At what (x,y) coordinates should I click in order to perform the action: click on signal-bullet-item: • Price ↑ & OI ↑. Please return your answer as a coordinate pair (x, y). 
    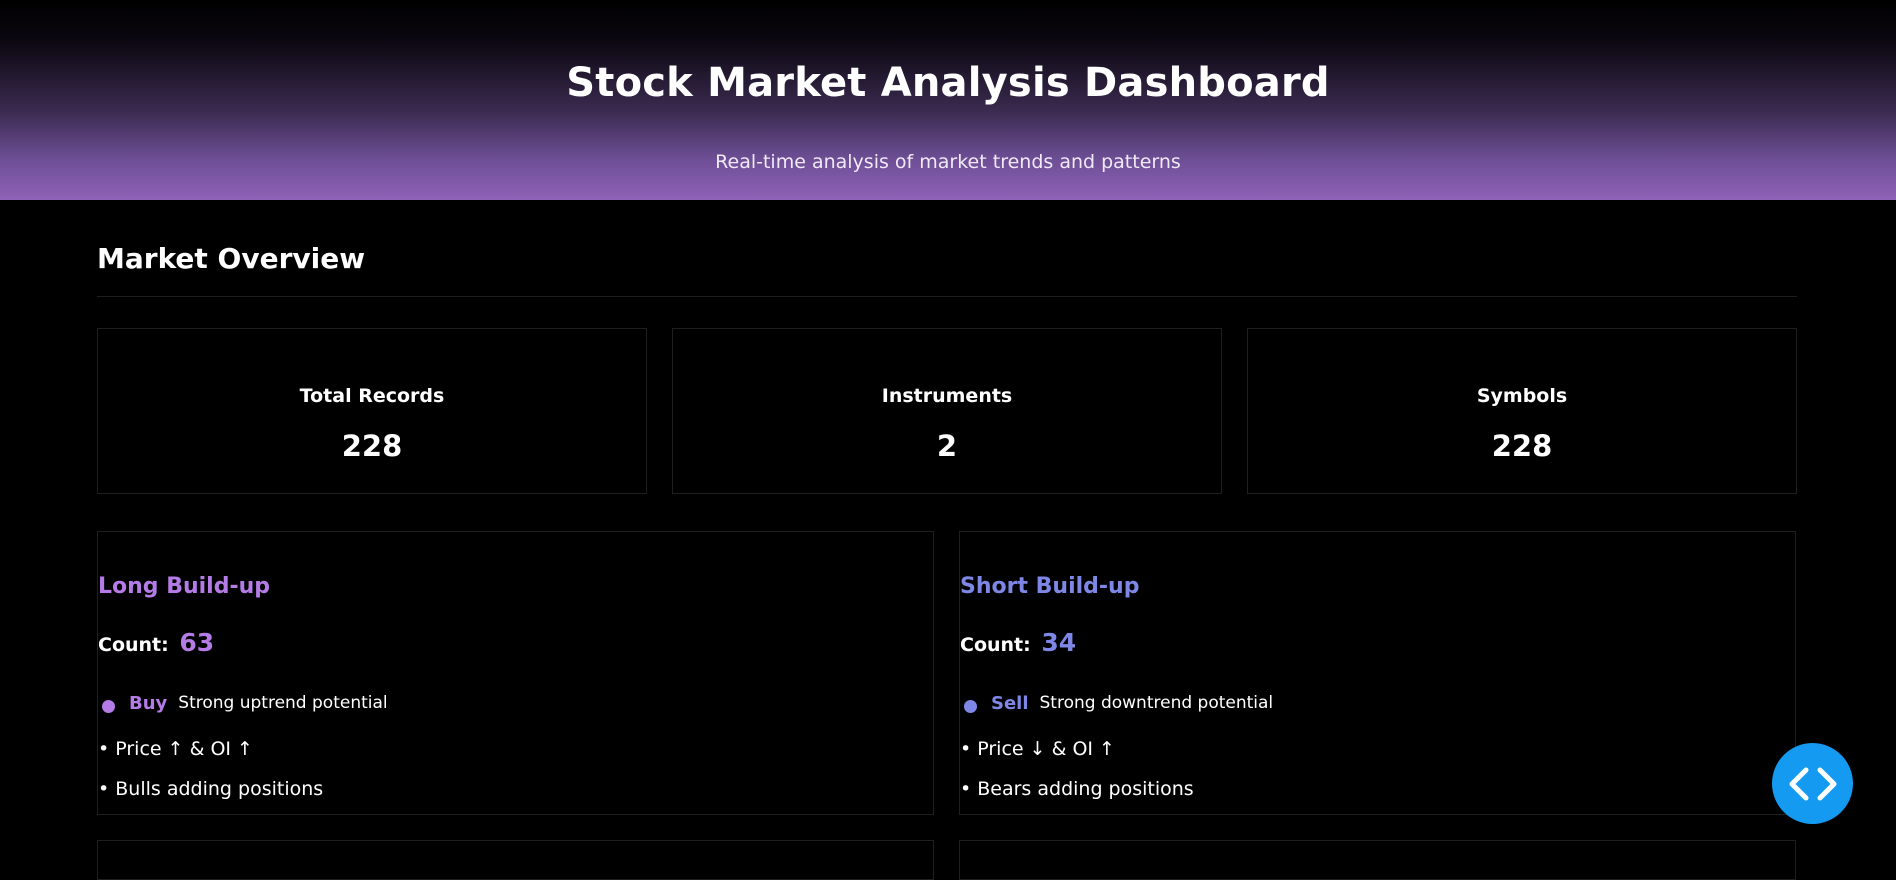
    Looking at the image, I should click on (175, 749).